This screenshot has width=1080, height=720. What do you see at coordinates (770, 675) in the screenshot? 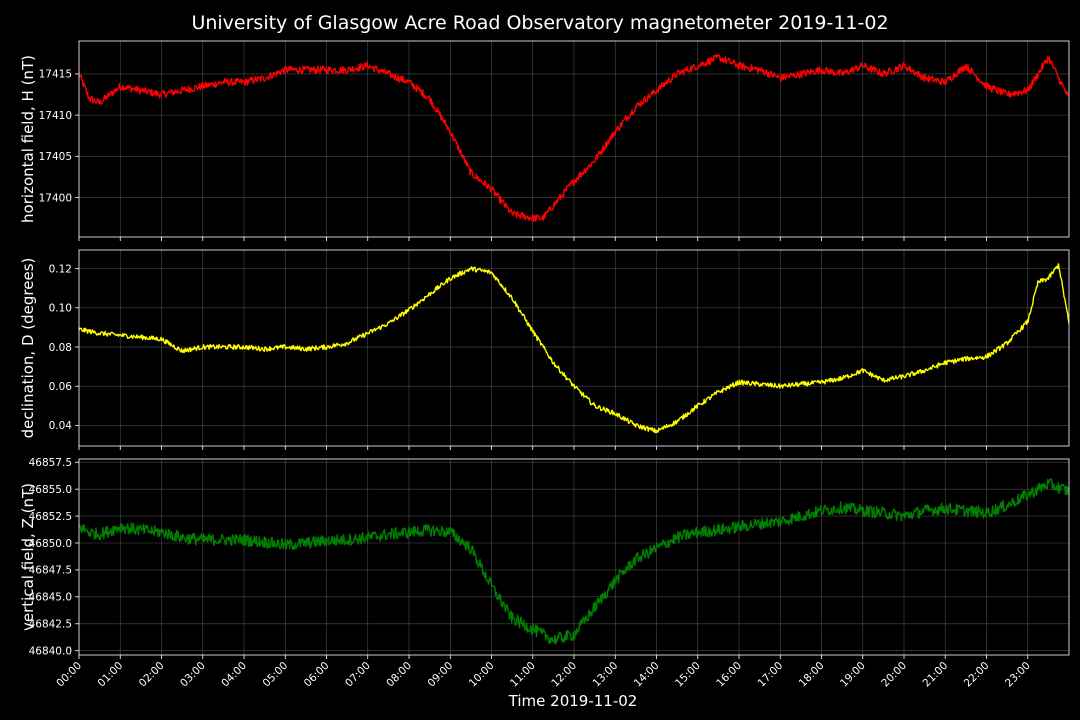
I see `x-tick-label: 17:00` at bounding box center [770, 675].